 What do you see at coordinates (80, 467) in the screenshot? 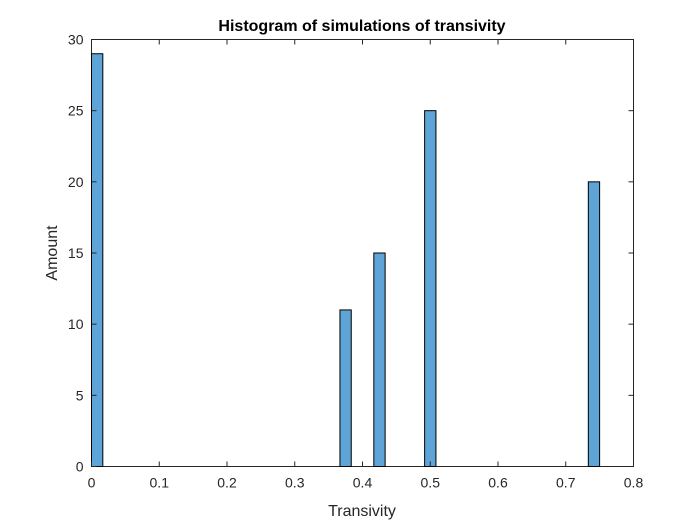
I see `y-tick-label: 0` at bounding box center [80, 467].